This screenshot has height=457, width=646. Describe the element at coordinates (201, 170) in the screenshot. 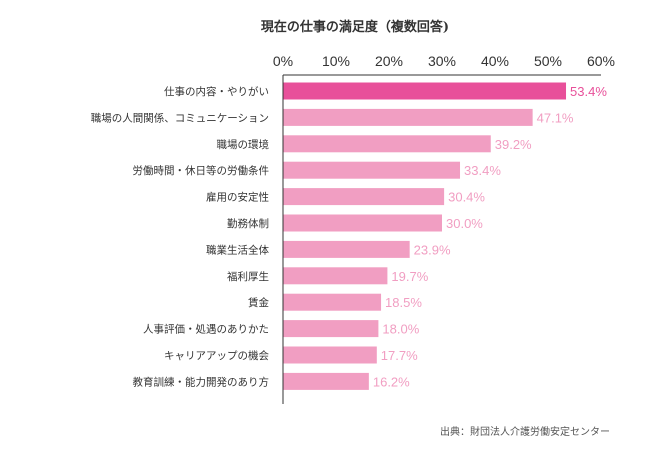

I see `category-label: 労働時間・休日等の労働条件` at that location.